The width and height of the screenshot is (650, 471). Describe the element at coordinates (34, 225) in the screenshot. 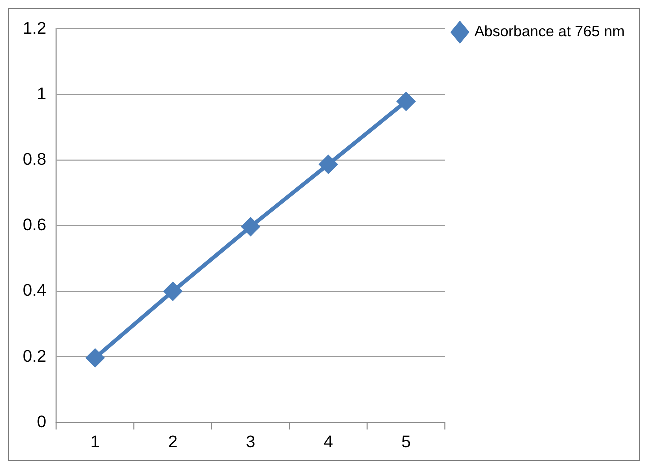

I see `y-tick-label: 0.6` at that location.